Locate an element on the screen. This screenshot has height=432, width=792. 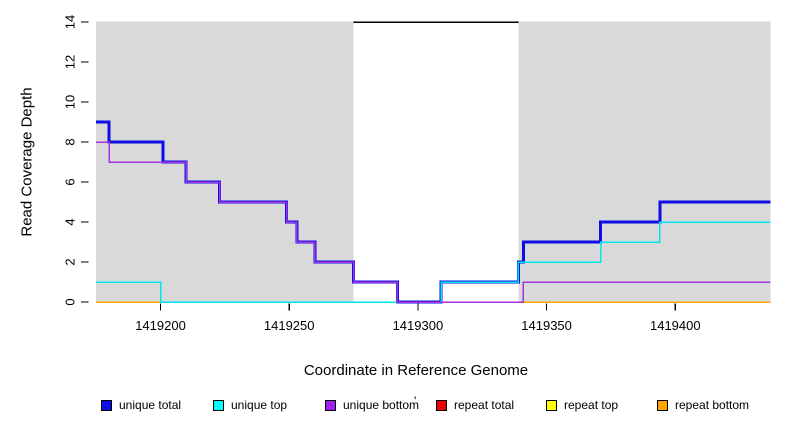
legend-label: repeat bottom is located at coordinates (712, 405).